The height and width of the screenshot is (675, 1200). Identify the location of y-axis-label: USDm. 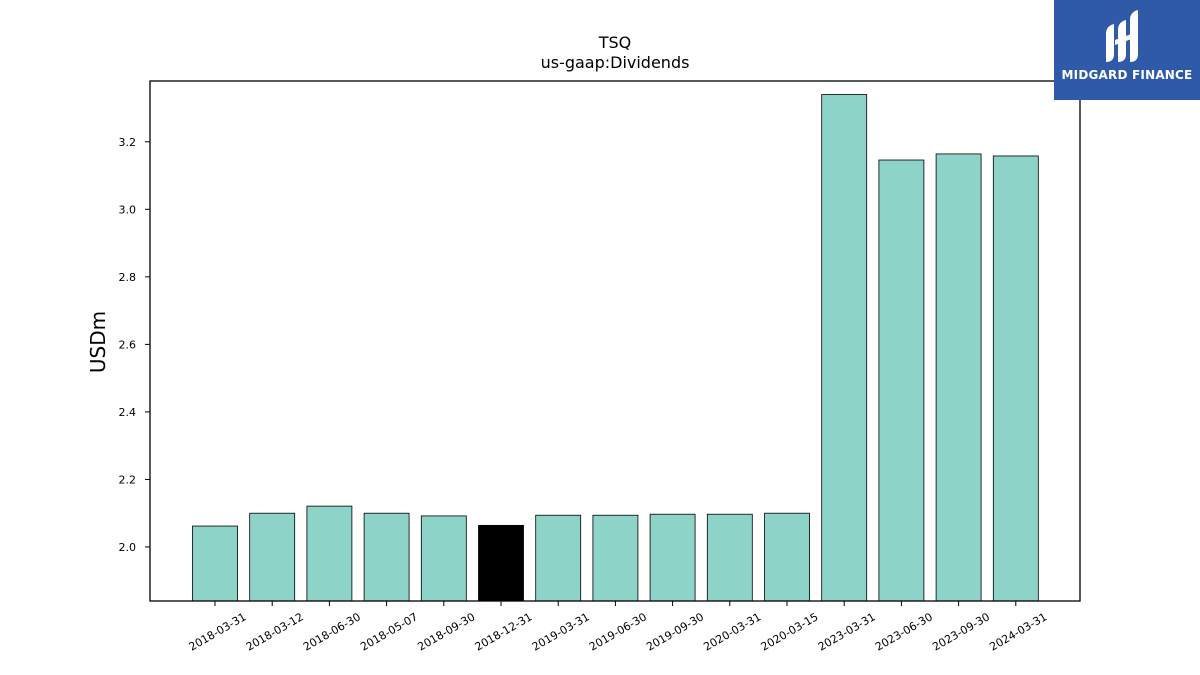
(98, 342).